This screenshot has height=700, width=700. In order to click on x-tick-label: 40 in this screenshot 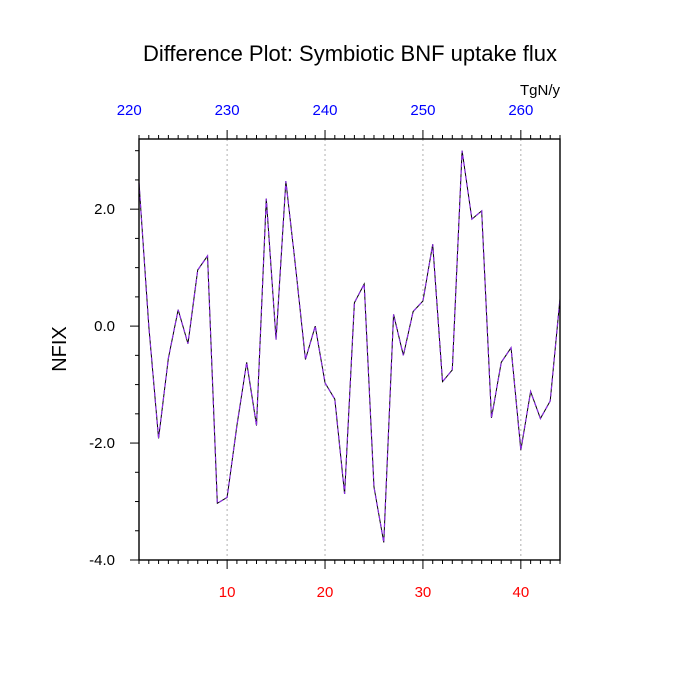, I will do `click(520, 592)`.